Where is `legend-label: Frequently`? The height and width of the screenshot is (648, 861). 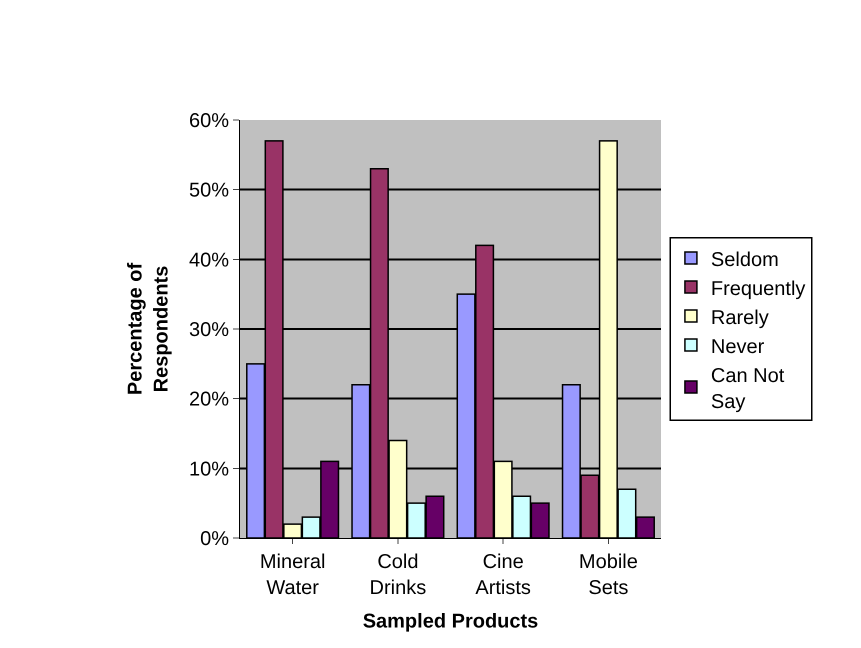 legend-label: Frequently is located at coordinates (758, 289).